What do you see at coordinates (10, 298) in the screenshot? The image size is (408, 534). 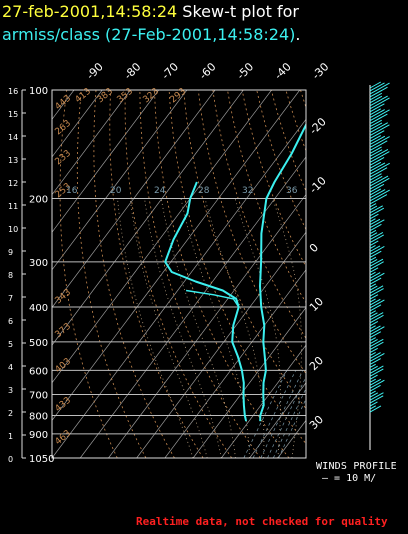 I see `height-tick-label: 7` at bounding box center [10, 298].